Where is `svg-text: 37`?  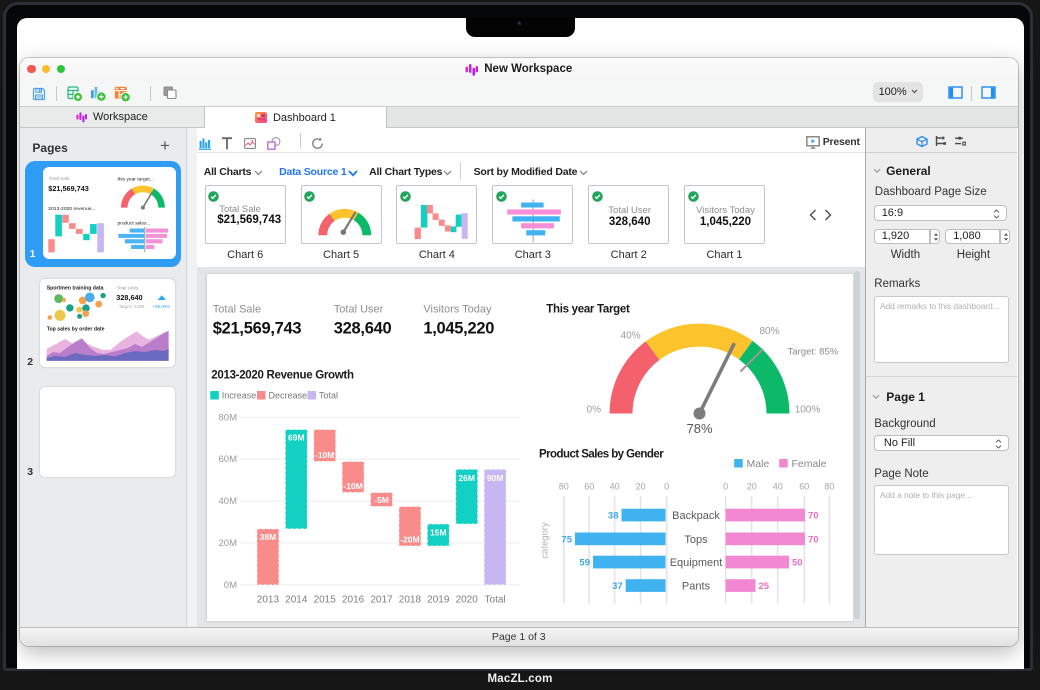
svg-text: 37 is located at coordinates (618, 586).